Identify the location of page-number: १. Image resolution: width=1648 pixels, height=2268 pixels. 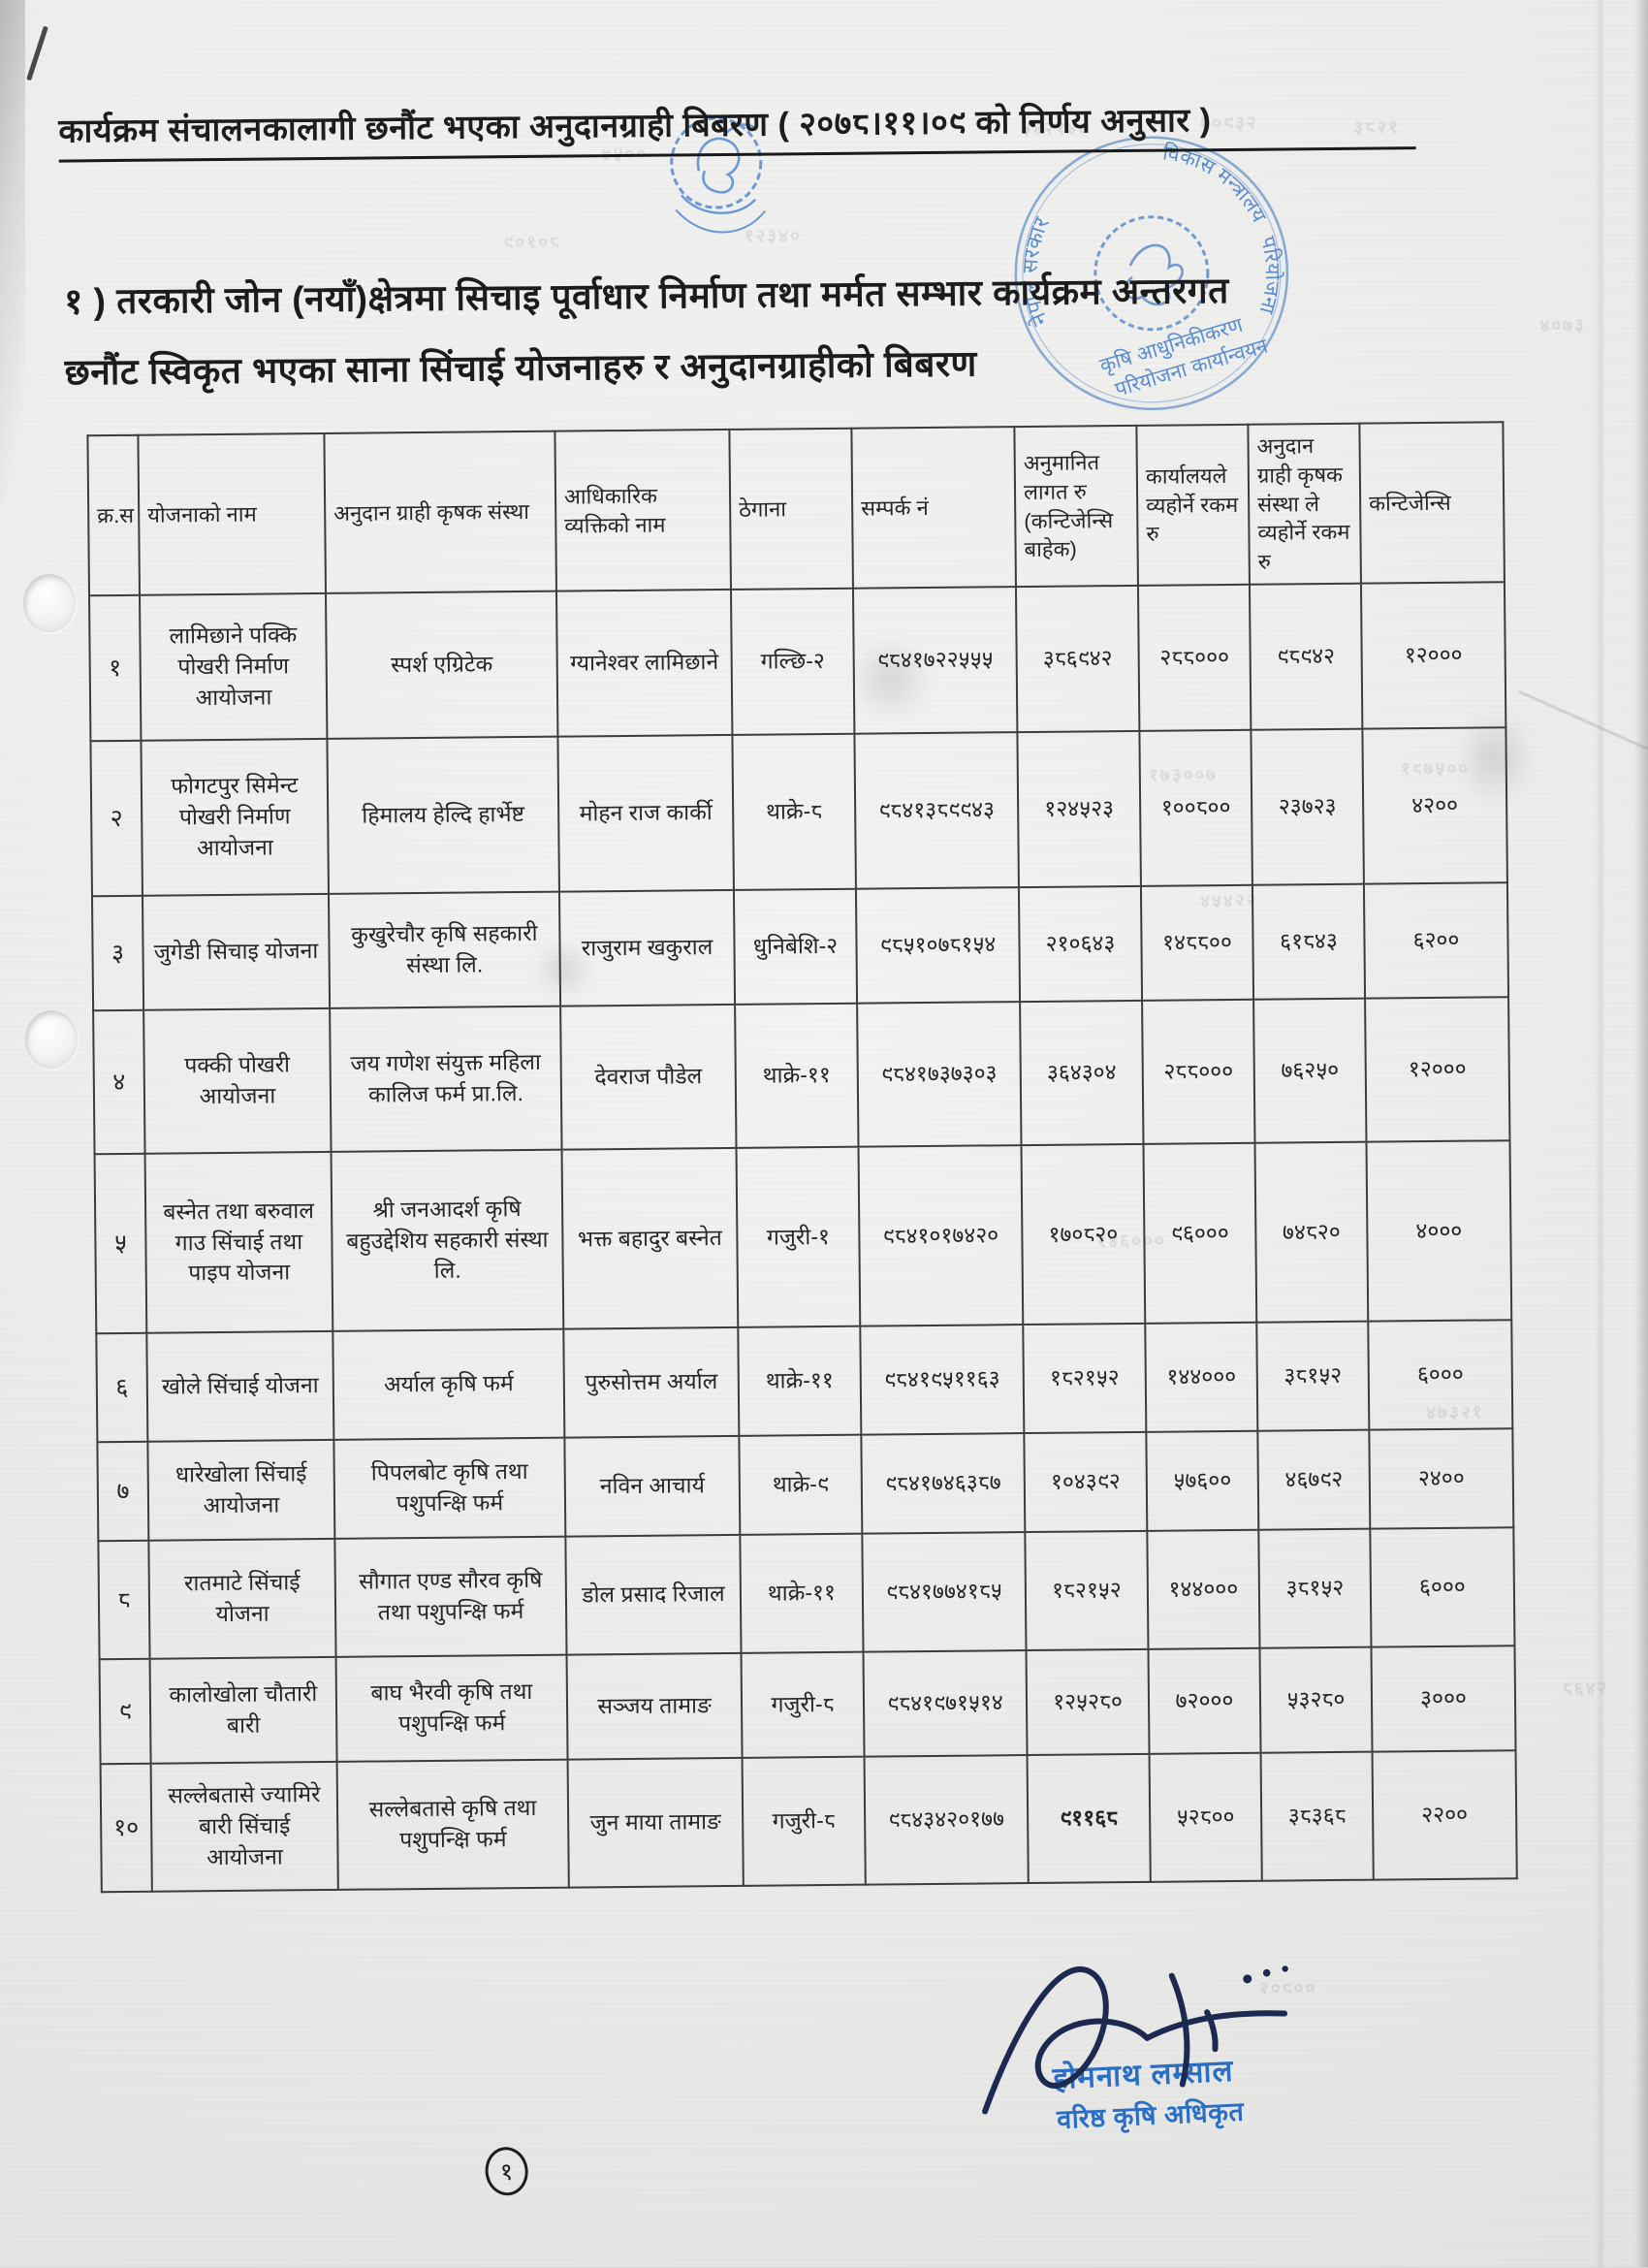
(507, 2172).